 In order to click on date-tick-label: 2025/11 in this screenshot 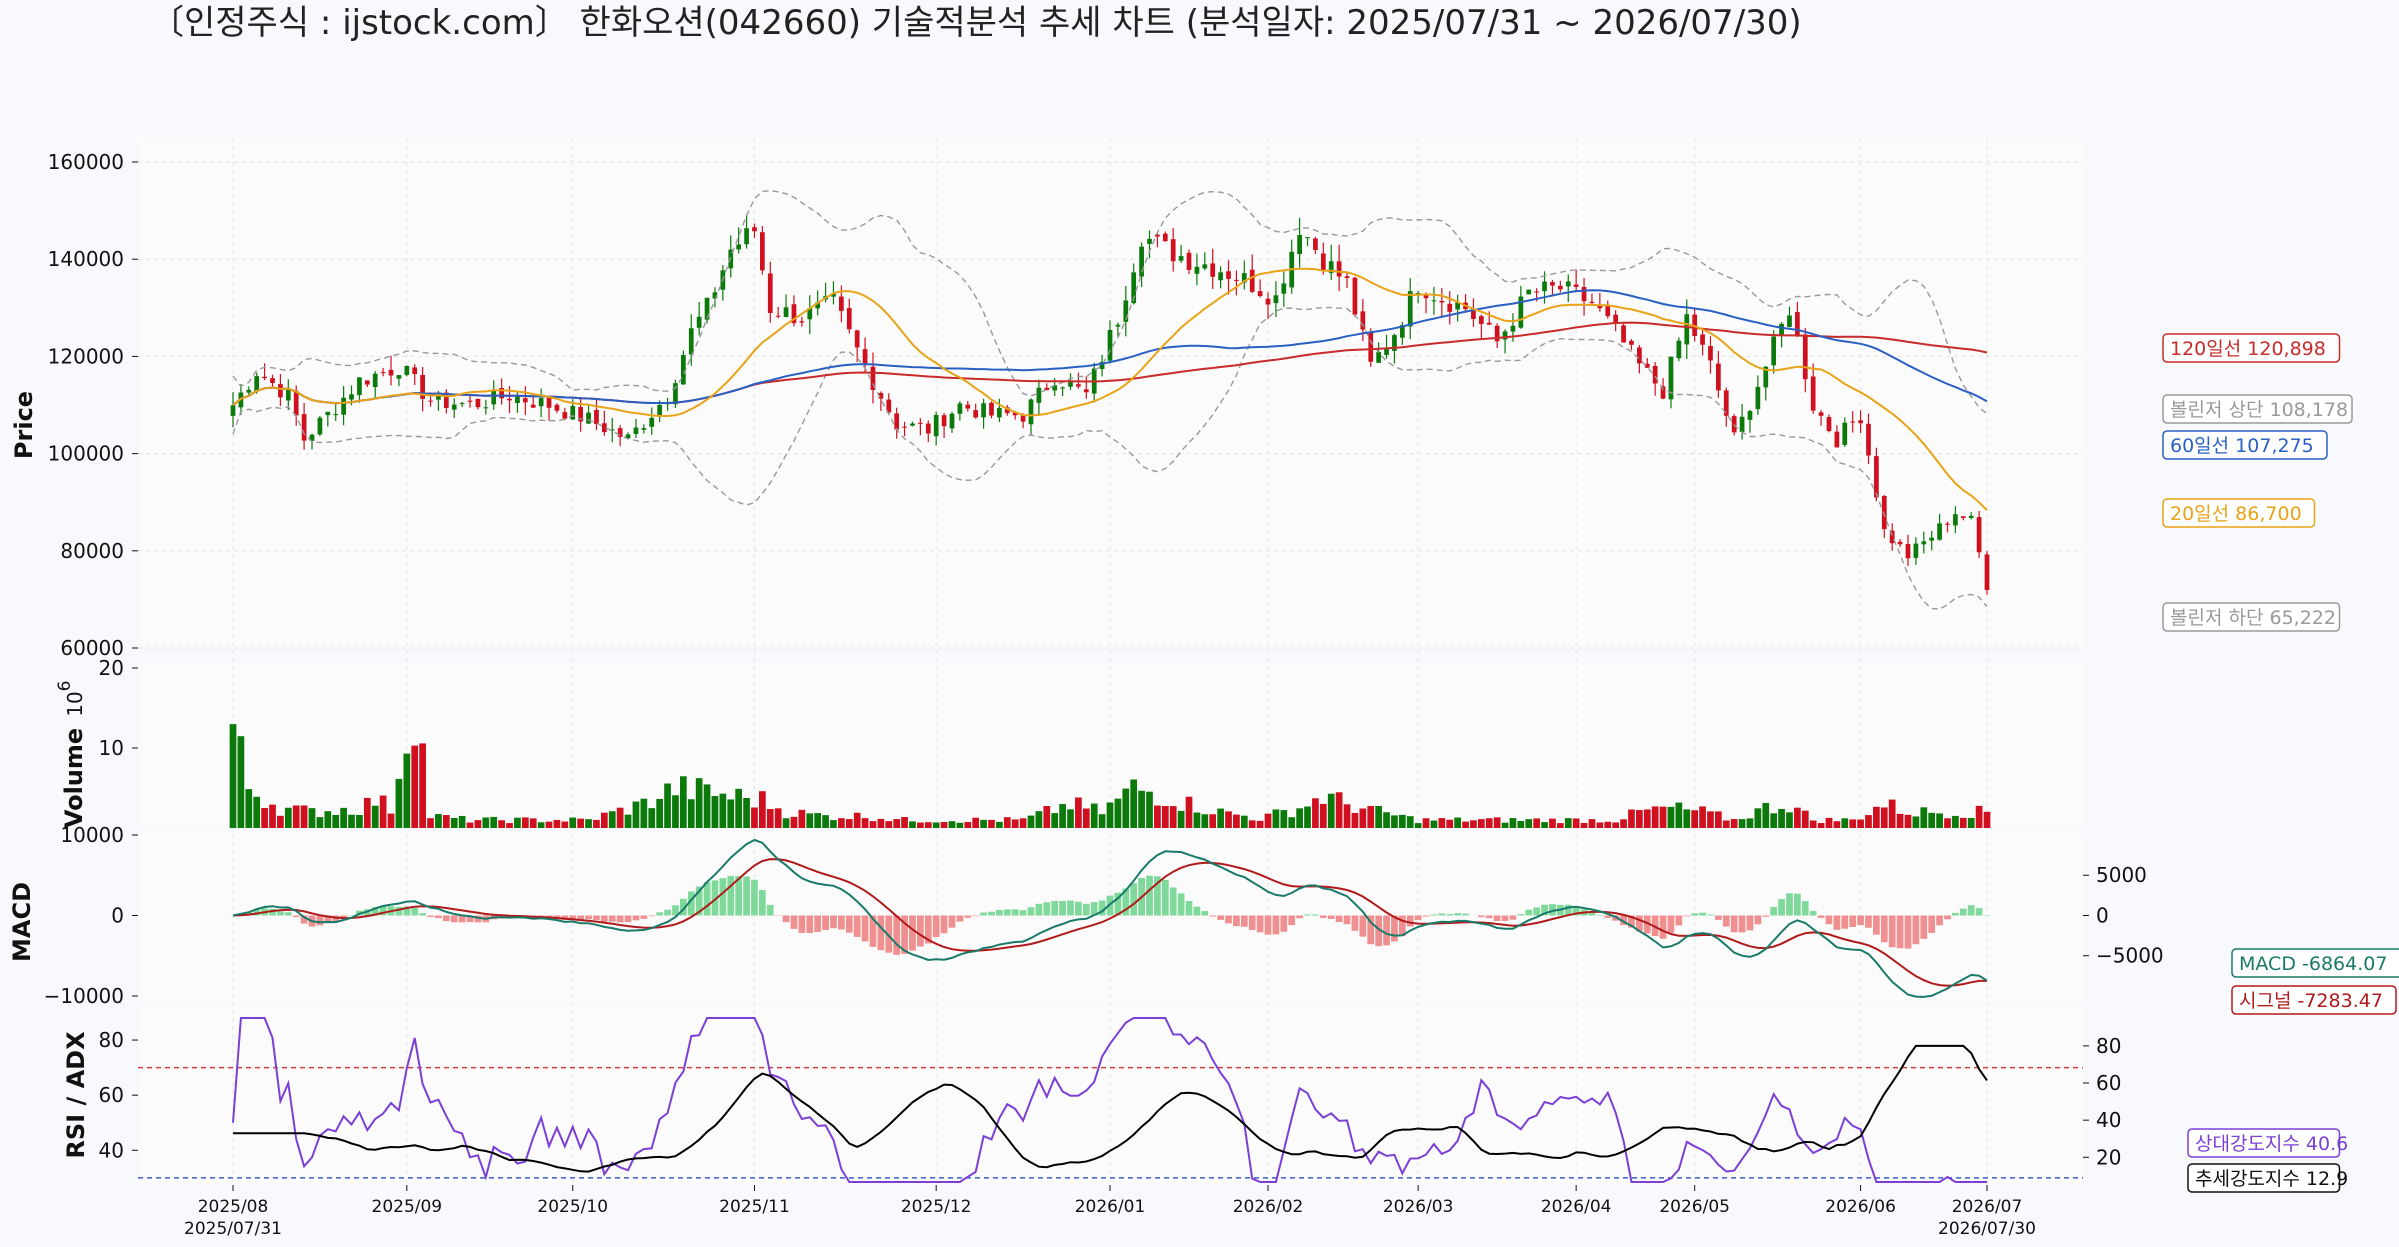, I will do `click(754, 1207)`.